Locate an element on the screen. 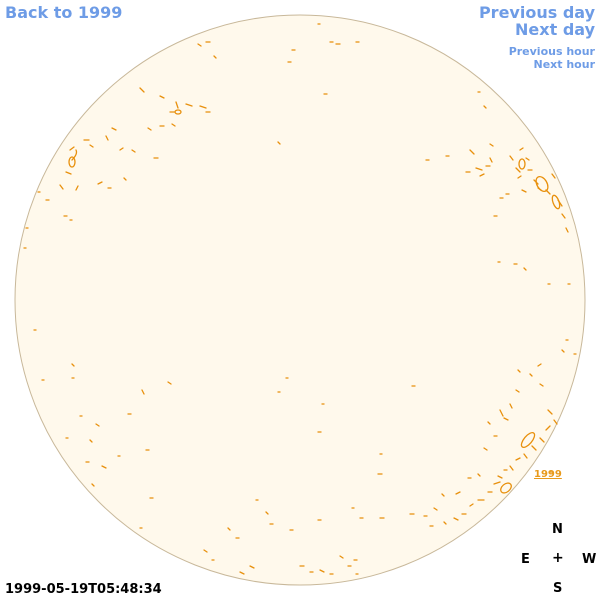  compass-east-label: E is located at coordinates (525, 559).